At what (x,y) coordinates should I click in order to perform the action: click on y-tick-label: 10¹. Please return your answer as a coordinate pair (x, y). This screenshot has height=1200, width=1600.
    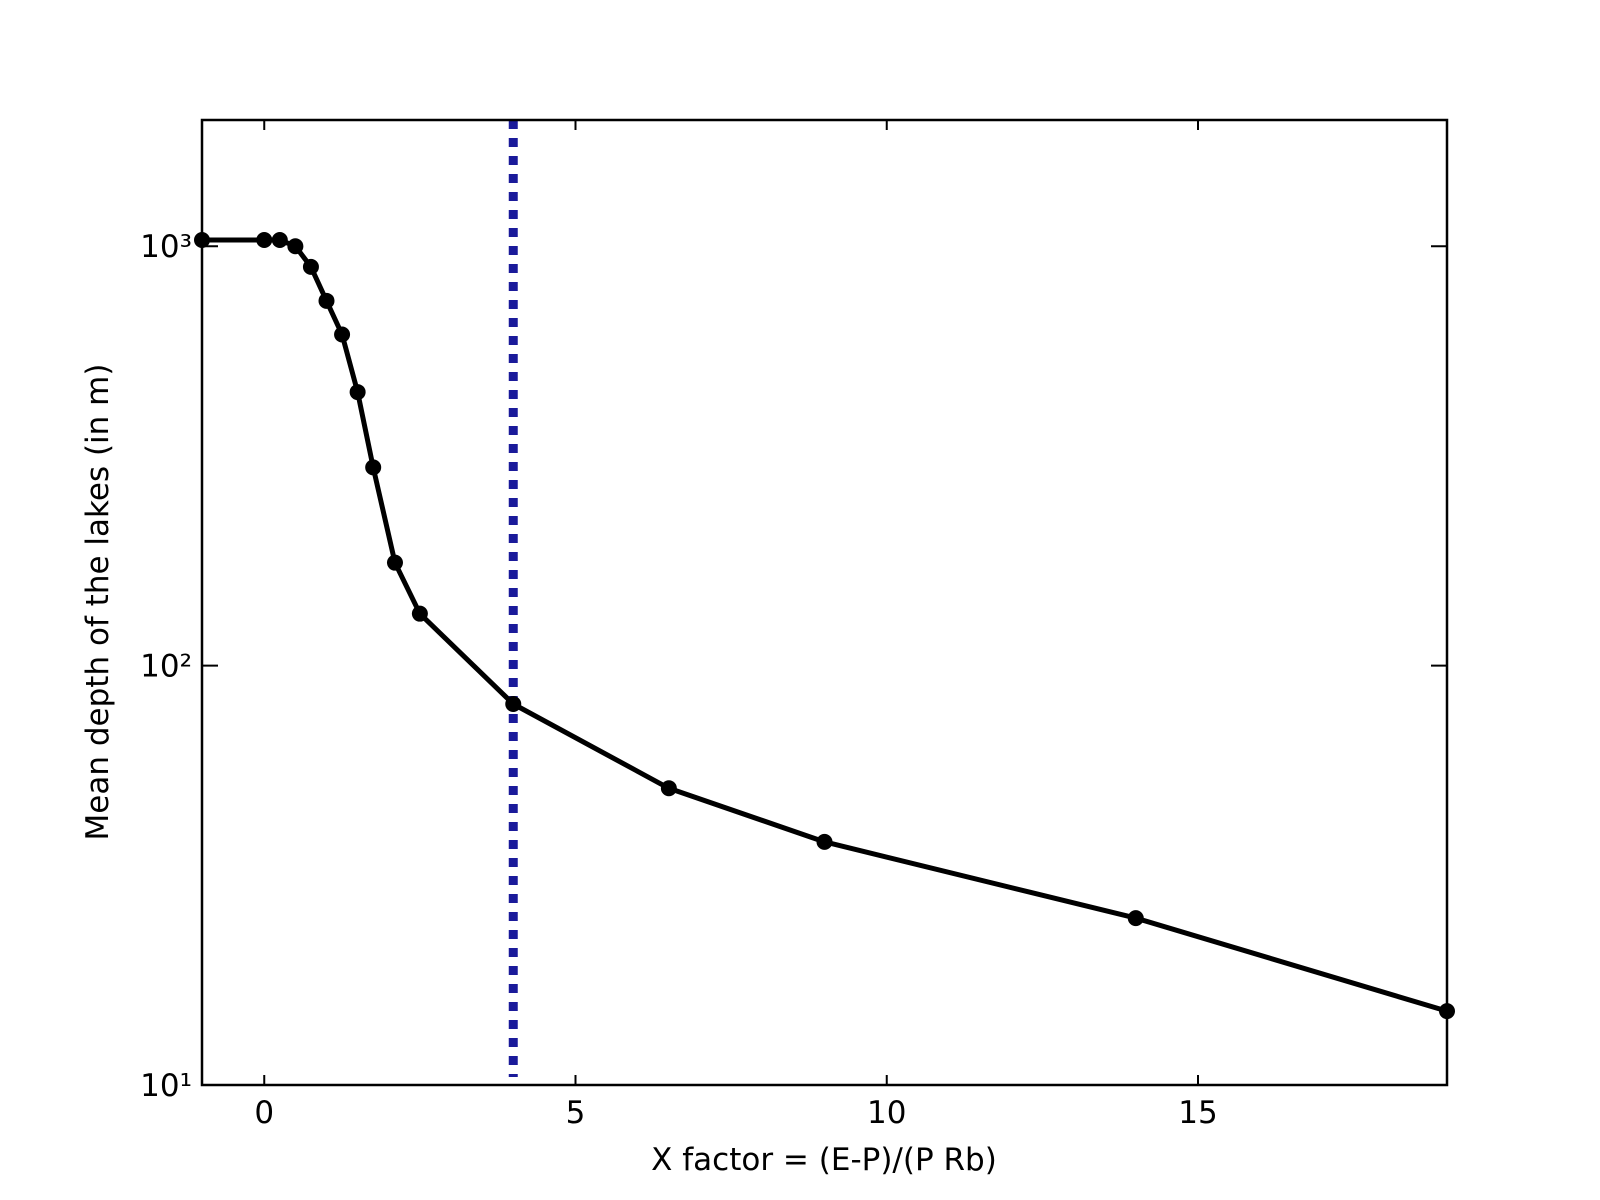
    Looking at the image, I should click on (166, 1086).